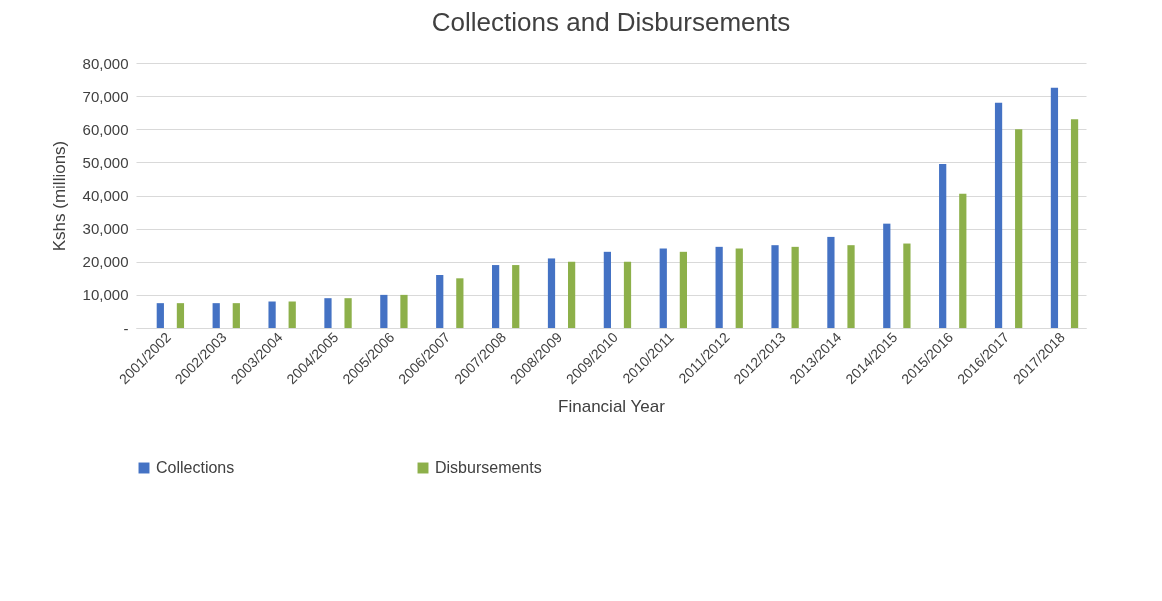  Describe the element at coordinates (105, 63) in the screenshot. I see `y-tick-label: 80,000` at that location.